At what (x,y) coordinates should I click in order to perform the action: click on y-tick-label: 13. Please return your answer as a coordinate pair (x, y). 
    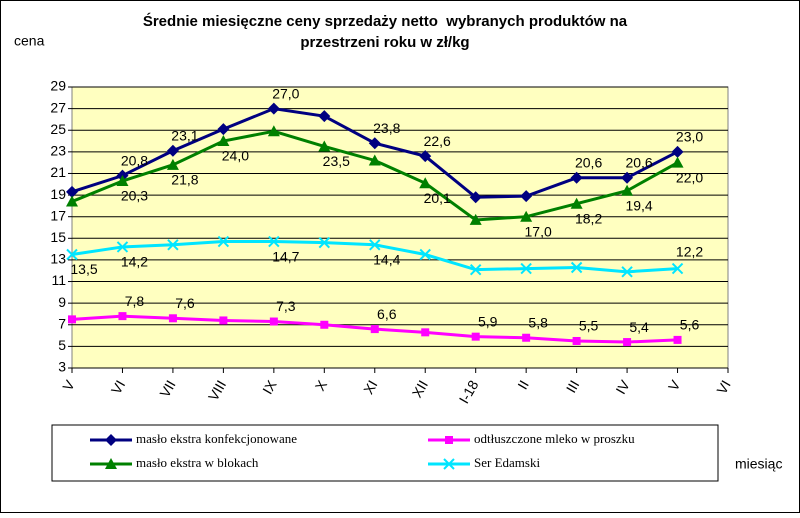
    Looking at the image, I should click on (58, 259).